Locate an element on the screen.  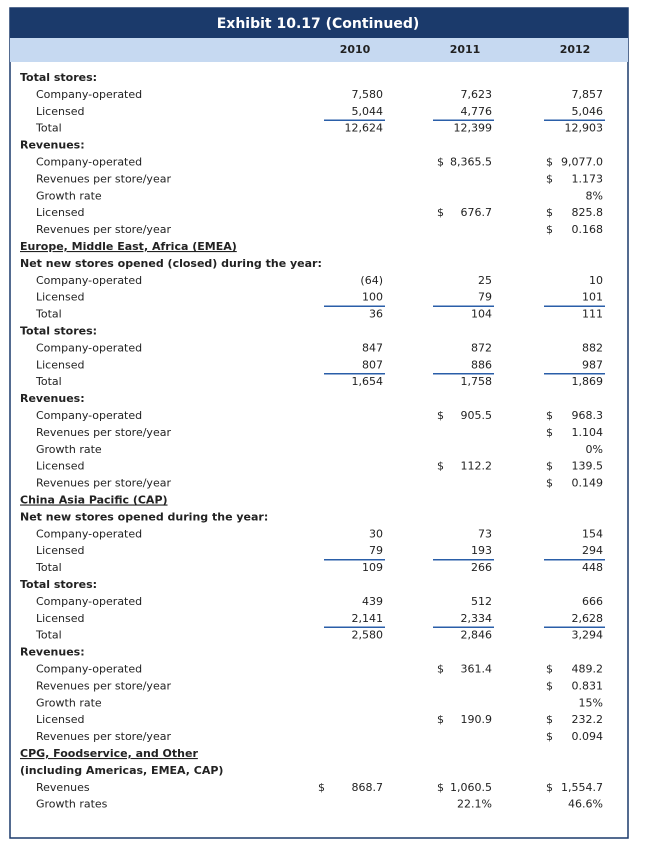
cell-value: 154 is located at coordinates (592, 533).